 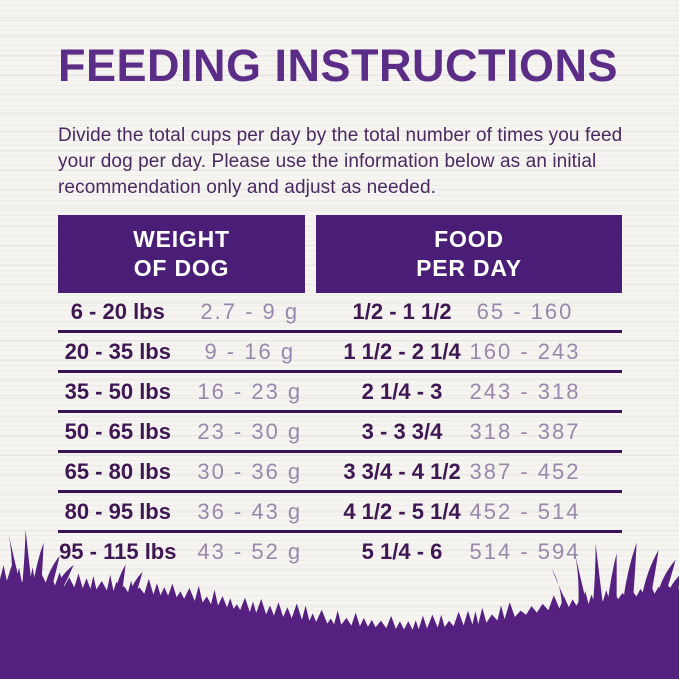 What do you see at coordinates (250, 391) in the screenshot?
I see `grams-cell: 16 - 23 g` at bounding box center [250, 391].